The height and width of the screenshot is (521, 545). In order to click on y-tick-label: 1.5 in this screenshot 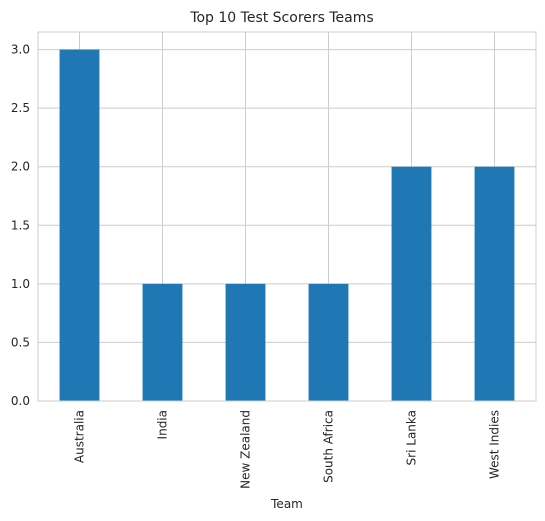, I will do `click(20, 225)`.